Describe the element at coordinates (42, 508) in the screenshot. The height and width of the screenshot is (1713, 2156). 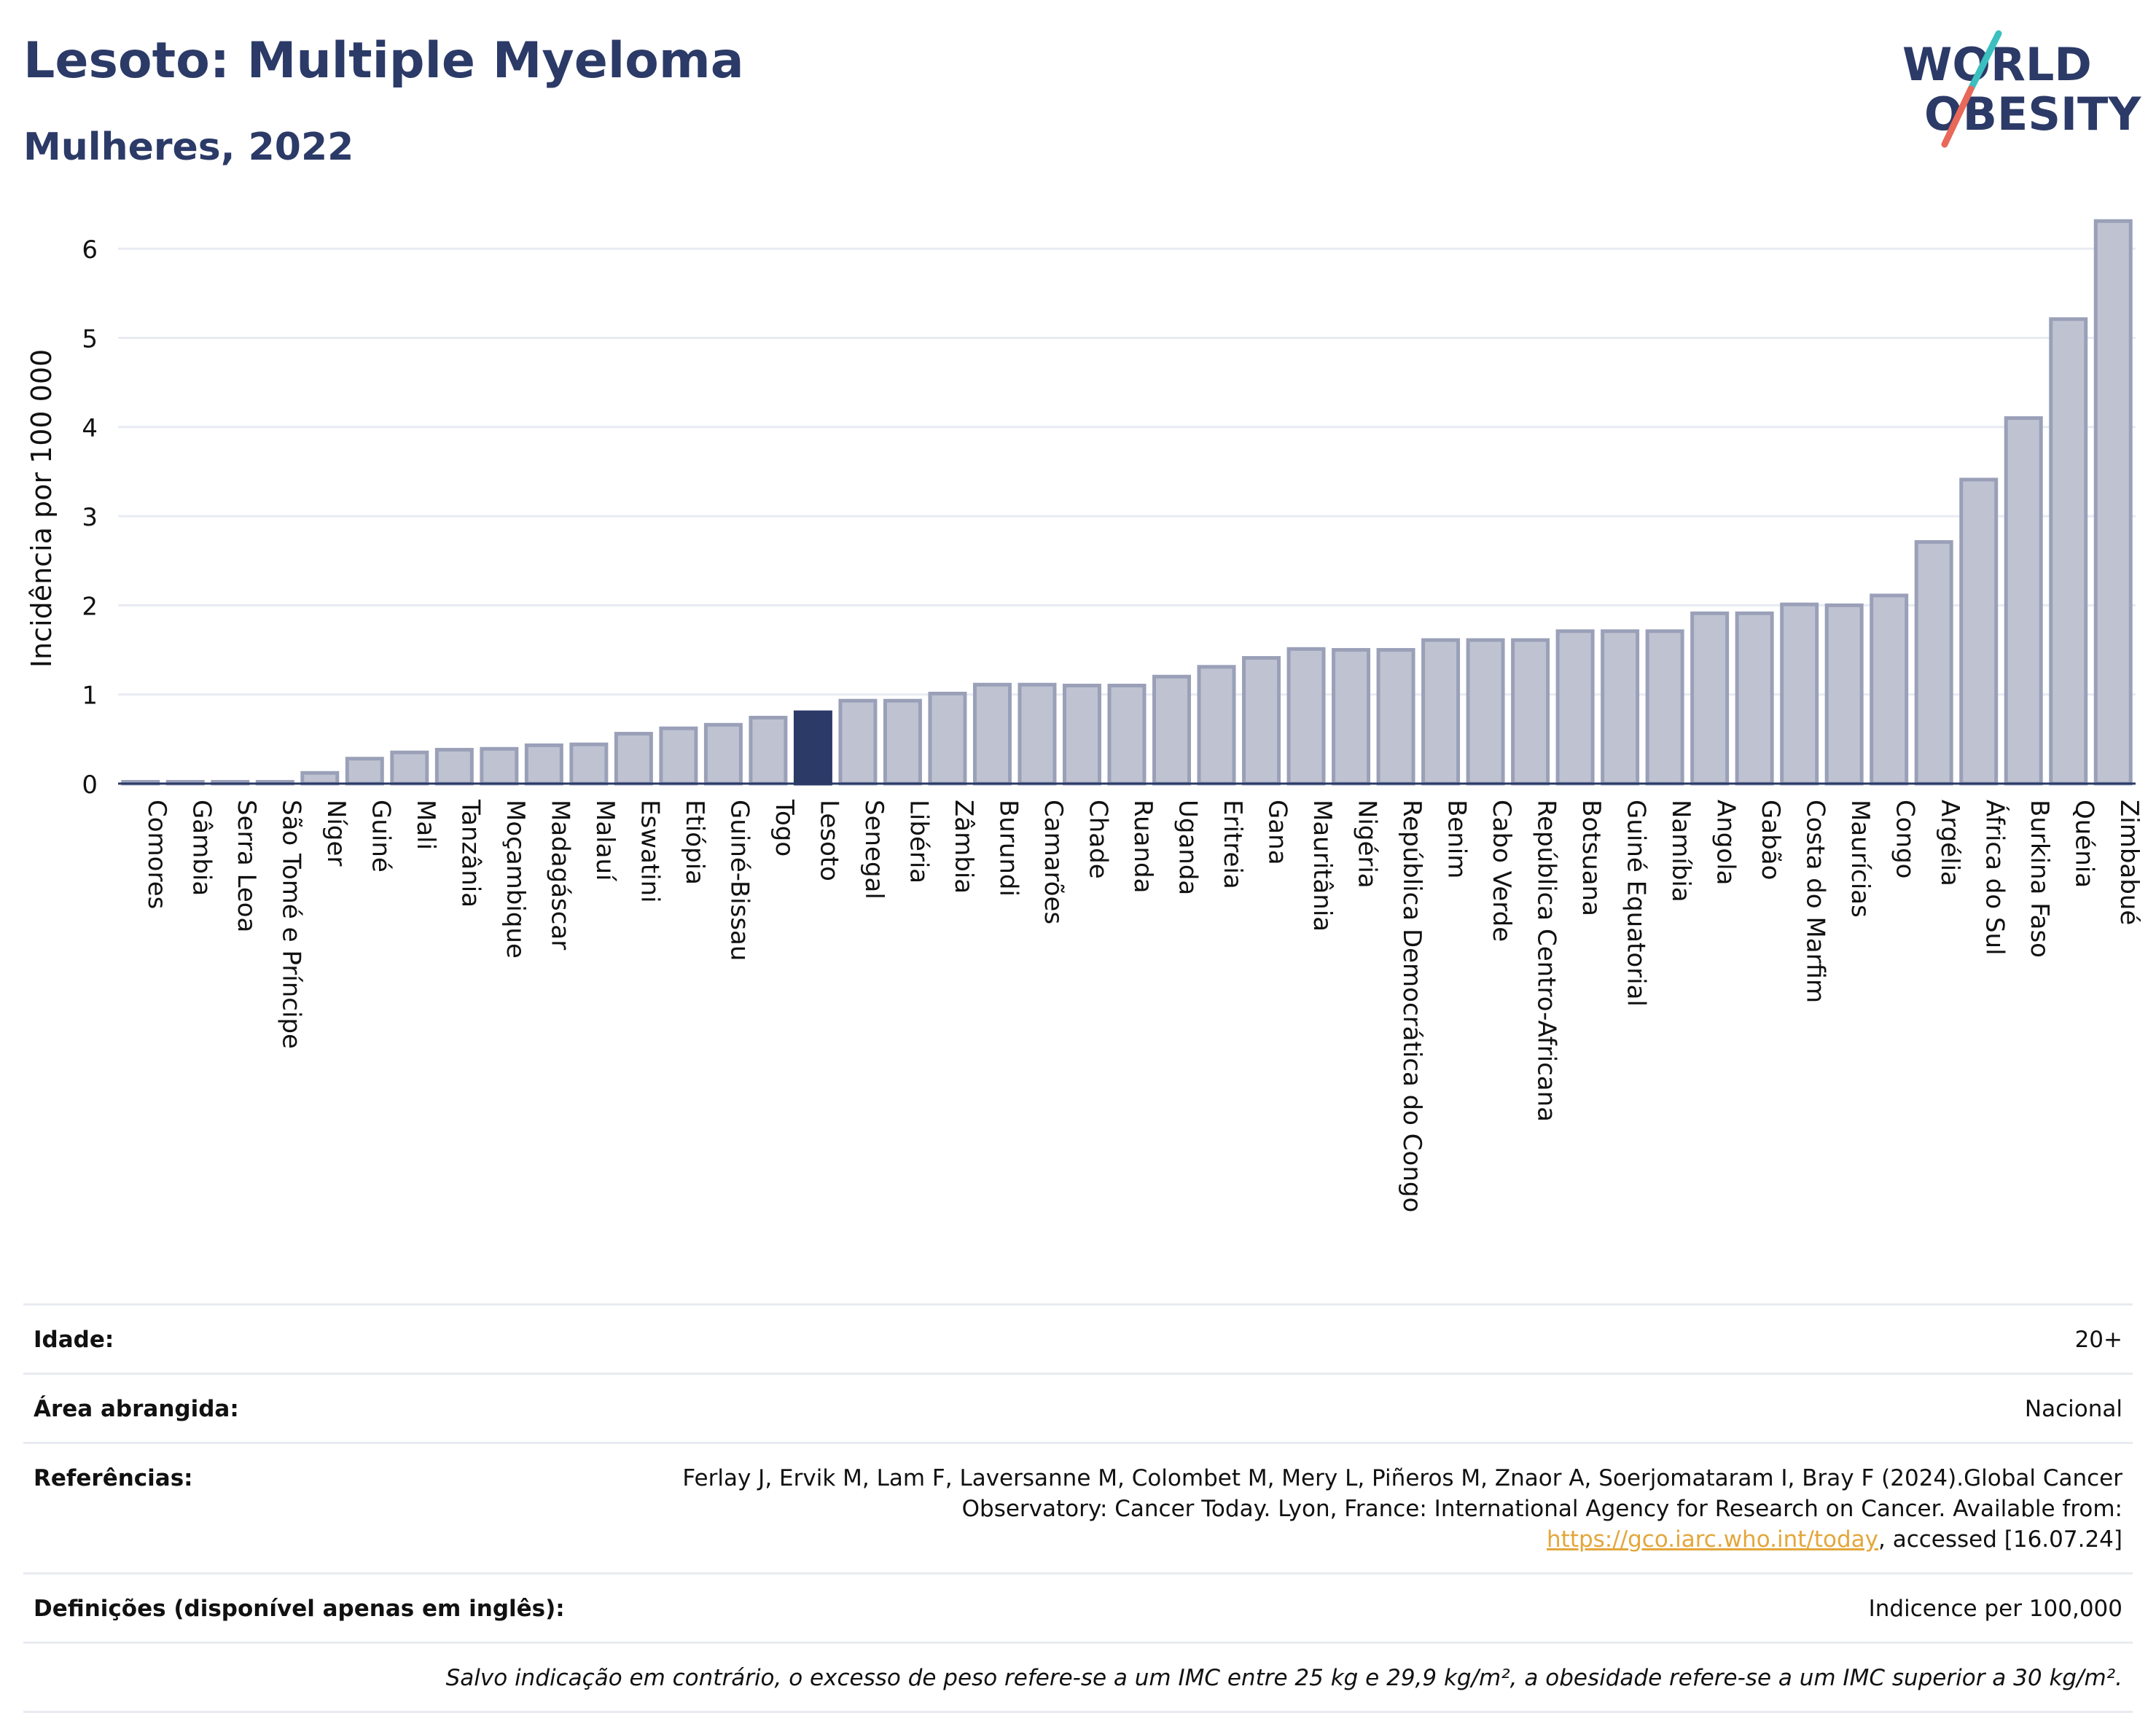
I see `y-axis-label: Incidência por 100 000` at that location.